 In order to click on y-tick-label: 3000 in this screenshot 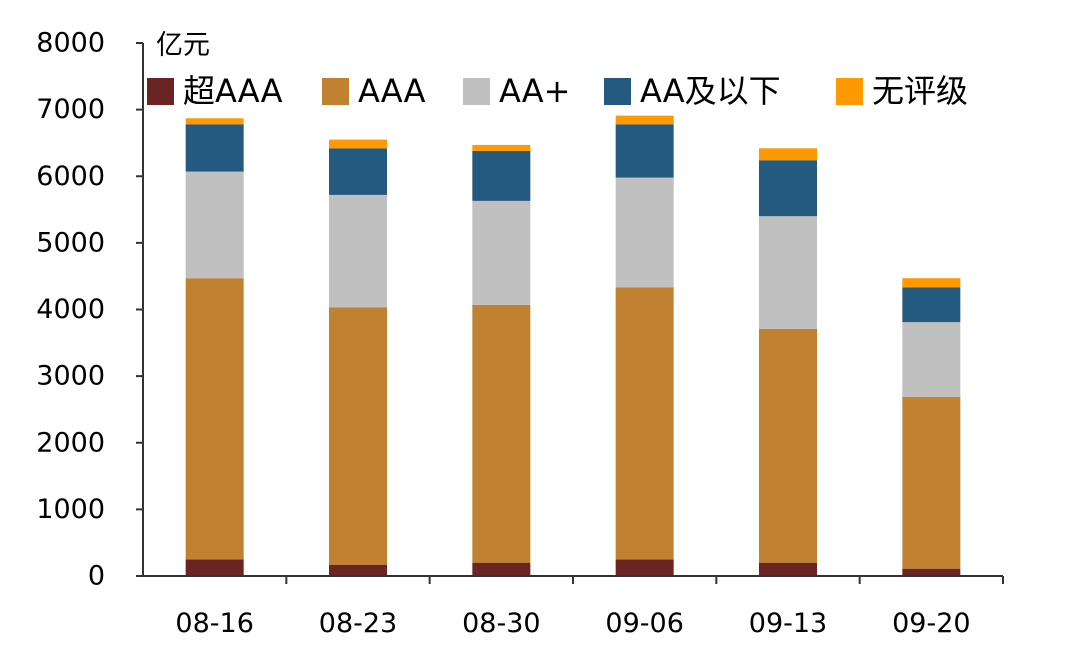, I will do `click(70, 376)`.